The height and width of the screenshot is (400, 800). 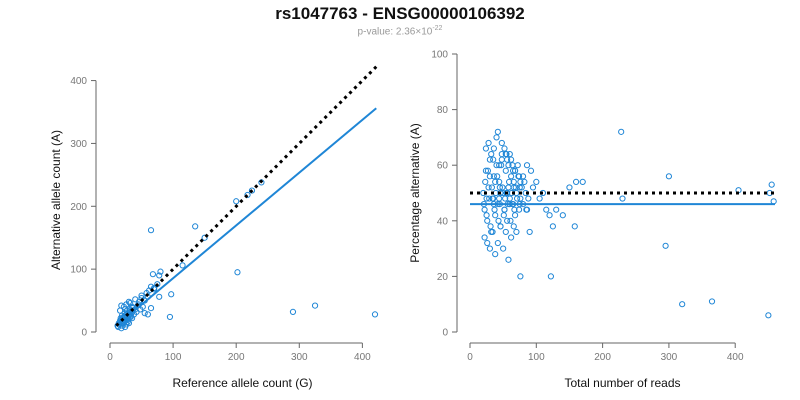 What do you see at coordinates (669, 357) in the screenshot?
I see `x-tick-label: 300` at bounding box center [669, 357].